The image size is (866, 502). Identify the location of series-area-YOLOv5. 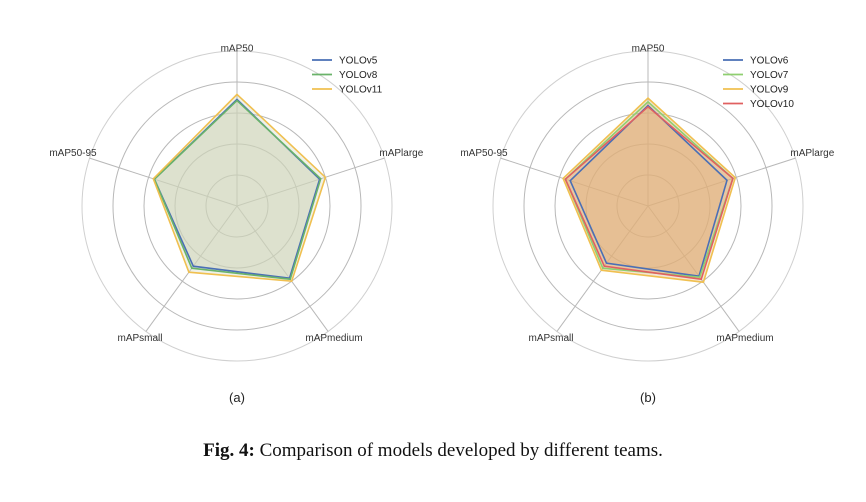
(237, 189).